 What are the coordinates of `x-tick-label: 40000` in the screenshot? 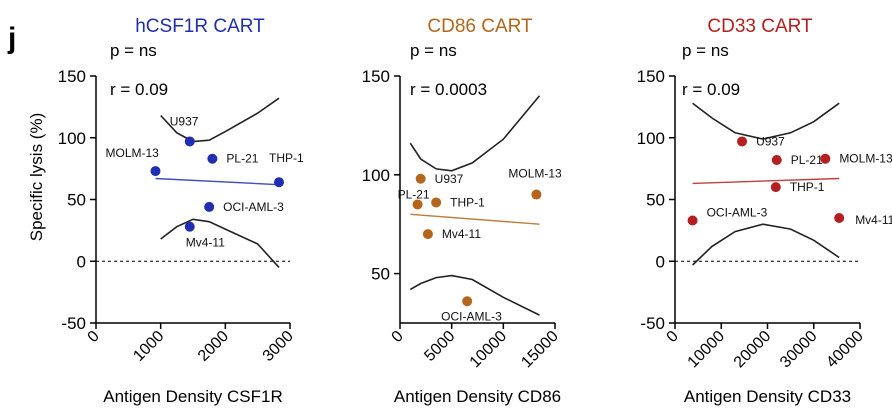 It's located at (845, 350).